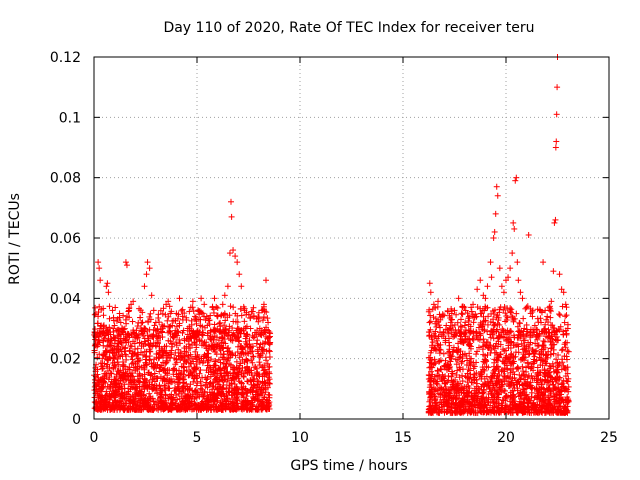 This screenshot has height=480, width=640. Describe the element at coordinates (65, 239) in the screenshot. I see `y-tick-label: 0.06` at that location.